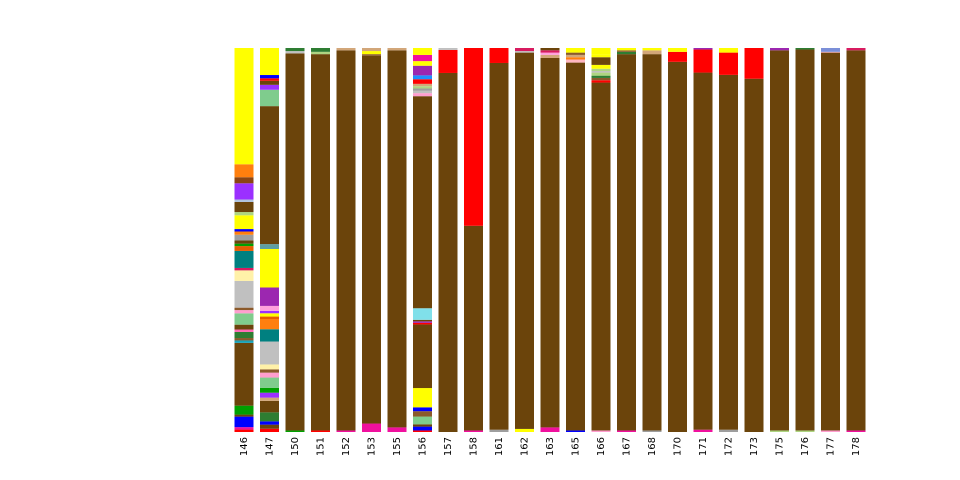 This screenshot has height=480, width=960. I want to click on x-tick-label: 171, so click(703, 446).